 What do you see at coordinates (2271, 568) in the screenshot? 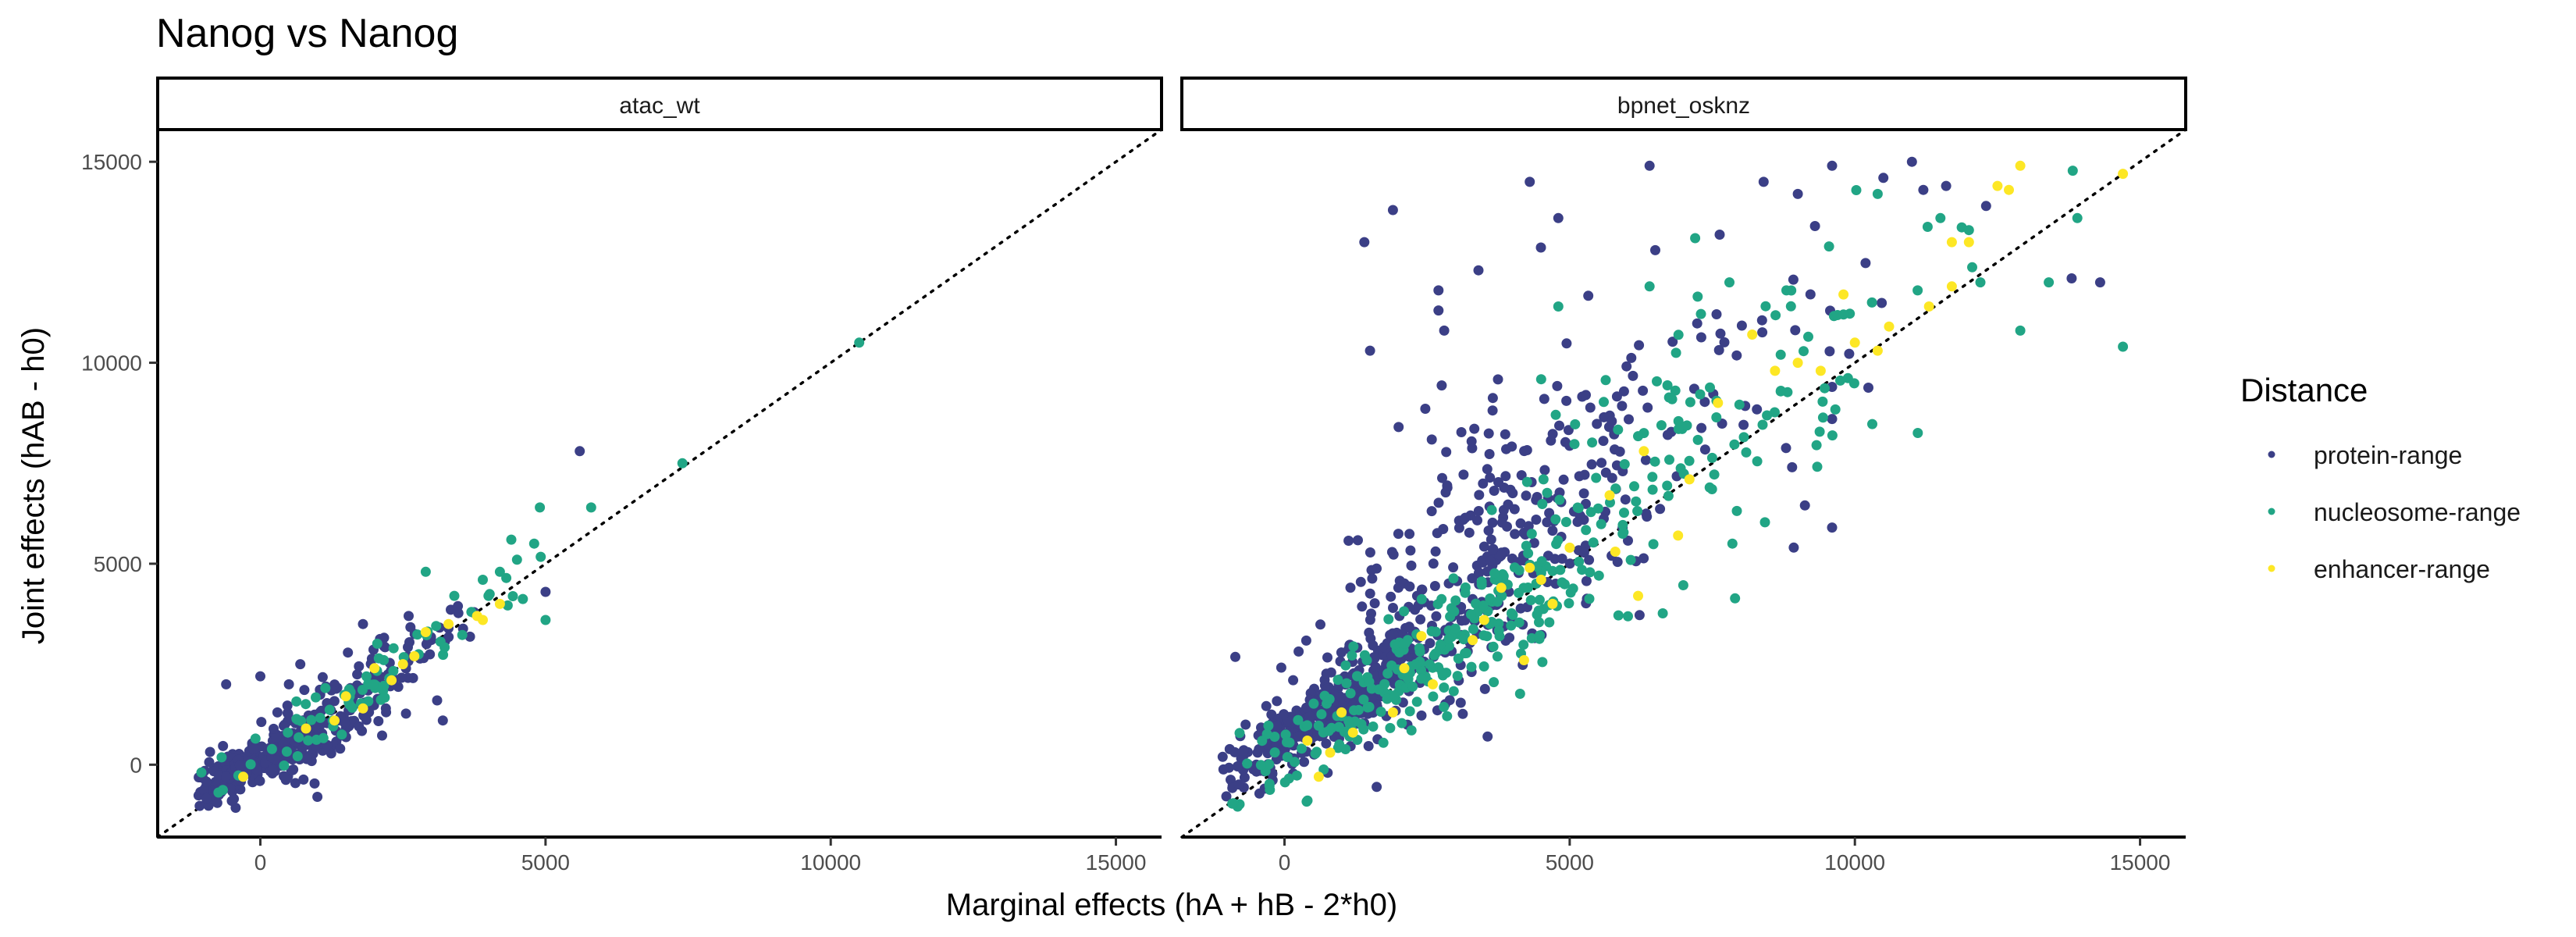
I see `legend-key-enhancer-range` at bounding box center [2271, 568].